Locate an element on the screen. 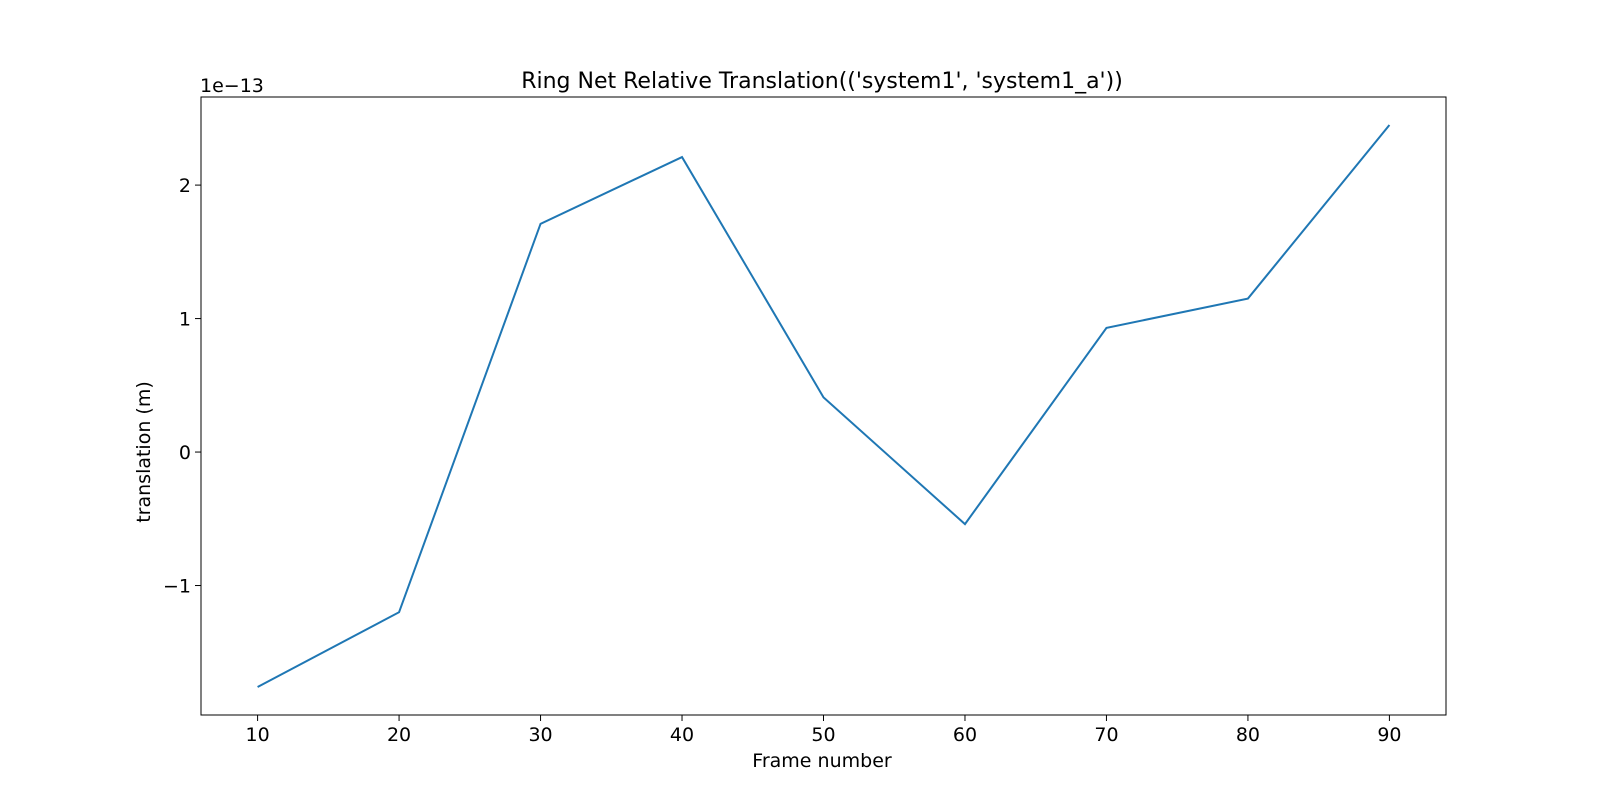  y-tick-label: 2 is located at coordinates (185, 186).